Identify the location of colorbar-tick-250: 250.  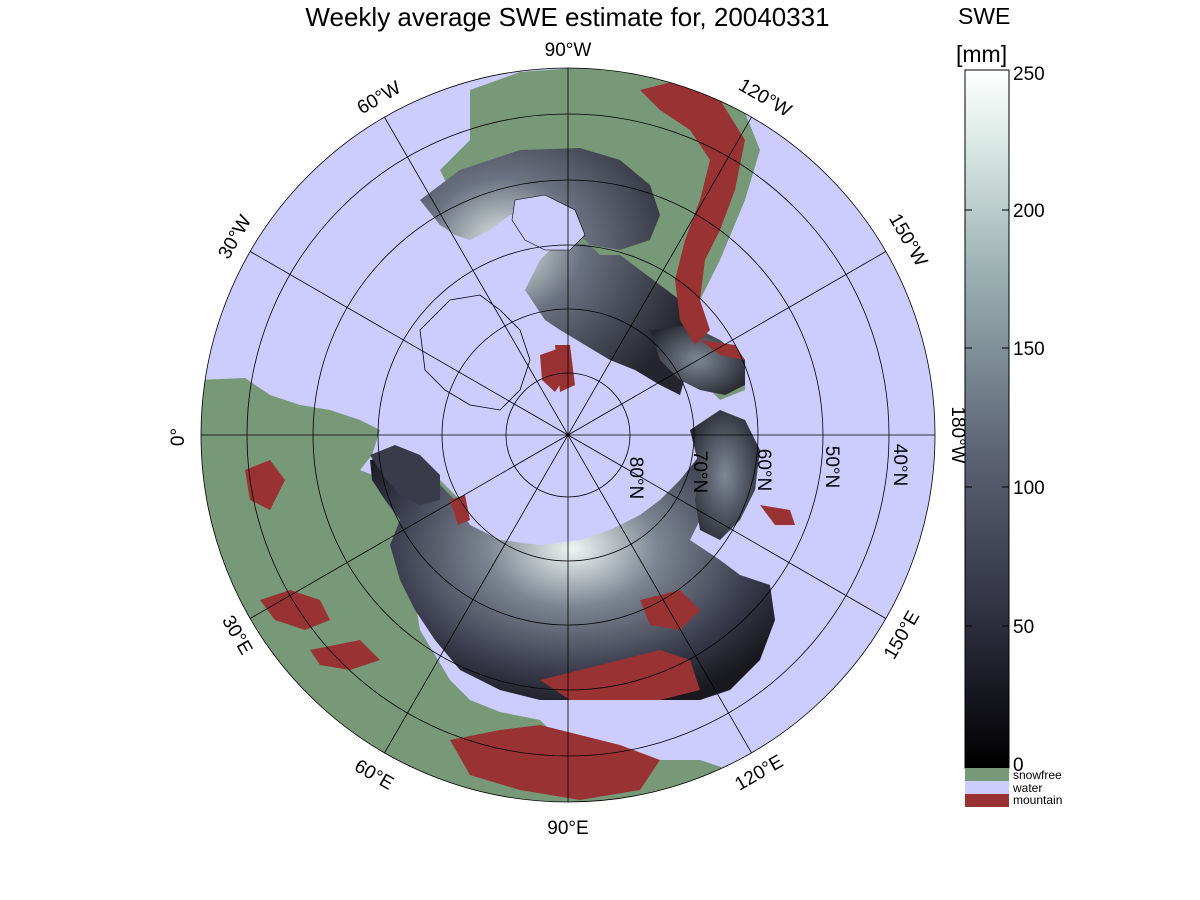
(1029, 74).